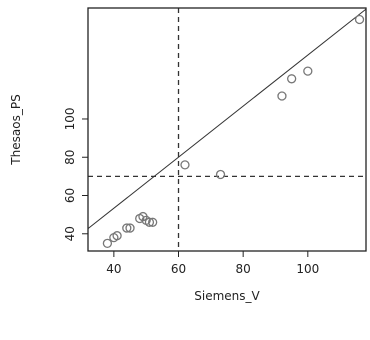 The image size is (370, 340). I want to click on x-tick-label: 40, so click(113, 269).